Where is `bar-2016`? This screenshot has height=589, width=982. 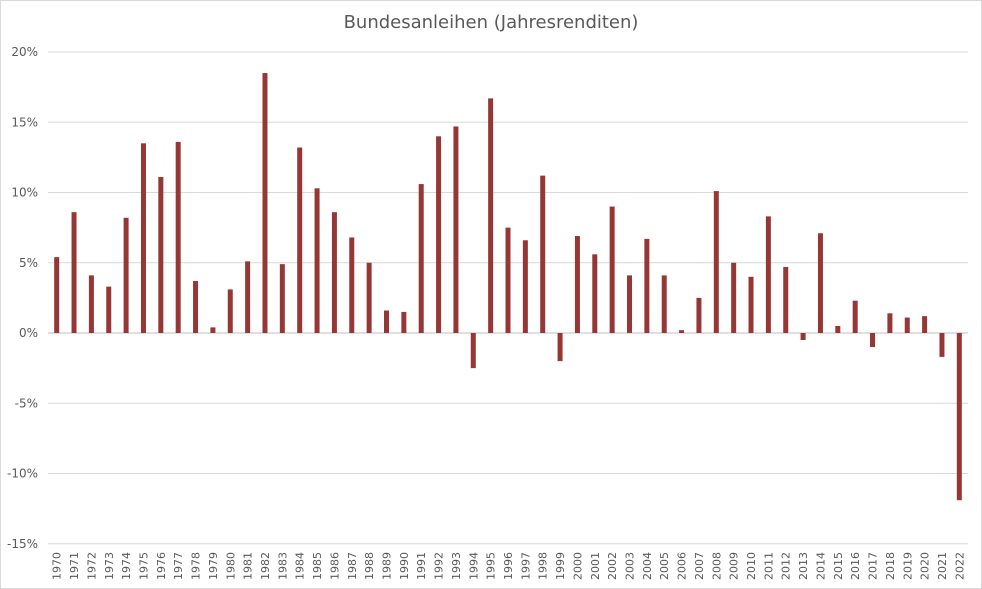
bar-2016 is located at coordinates (855, 316).